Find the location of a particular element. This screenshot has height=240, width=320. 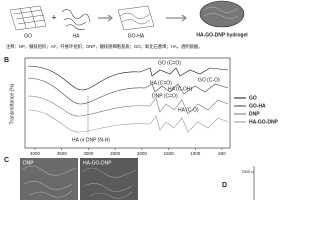

hydrogel-image is located at coordinates (222, 14).